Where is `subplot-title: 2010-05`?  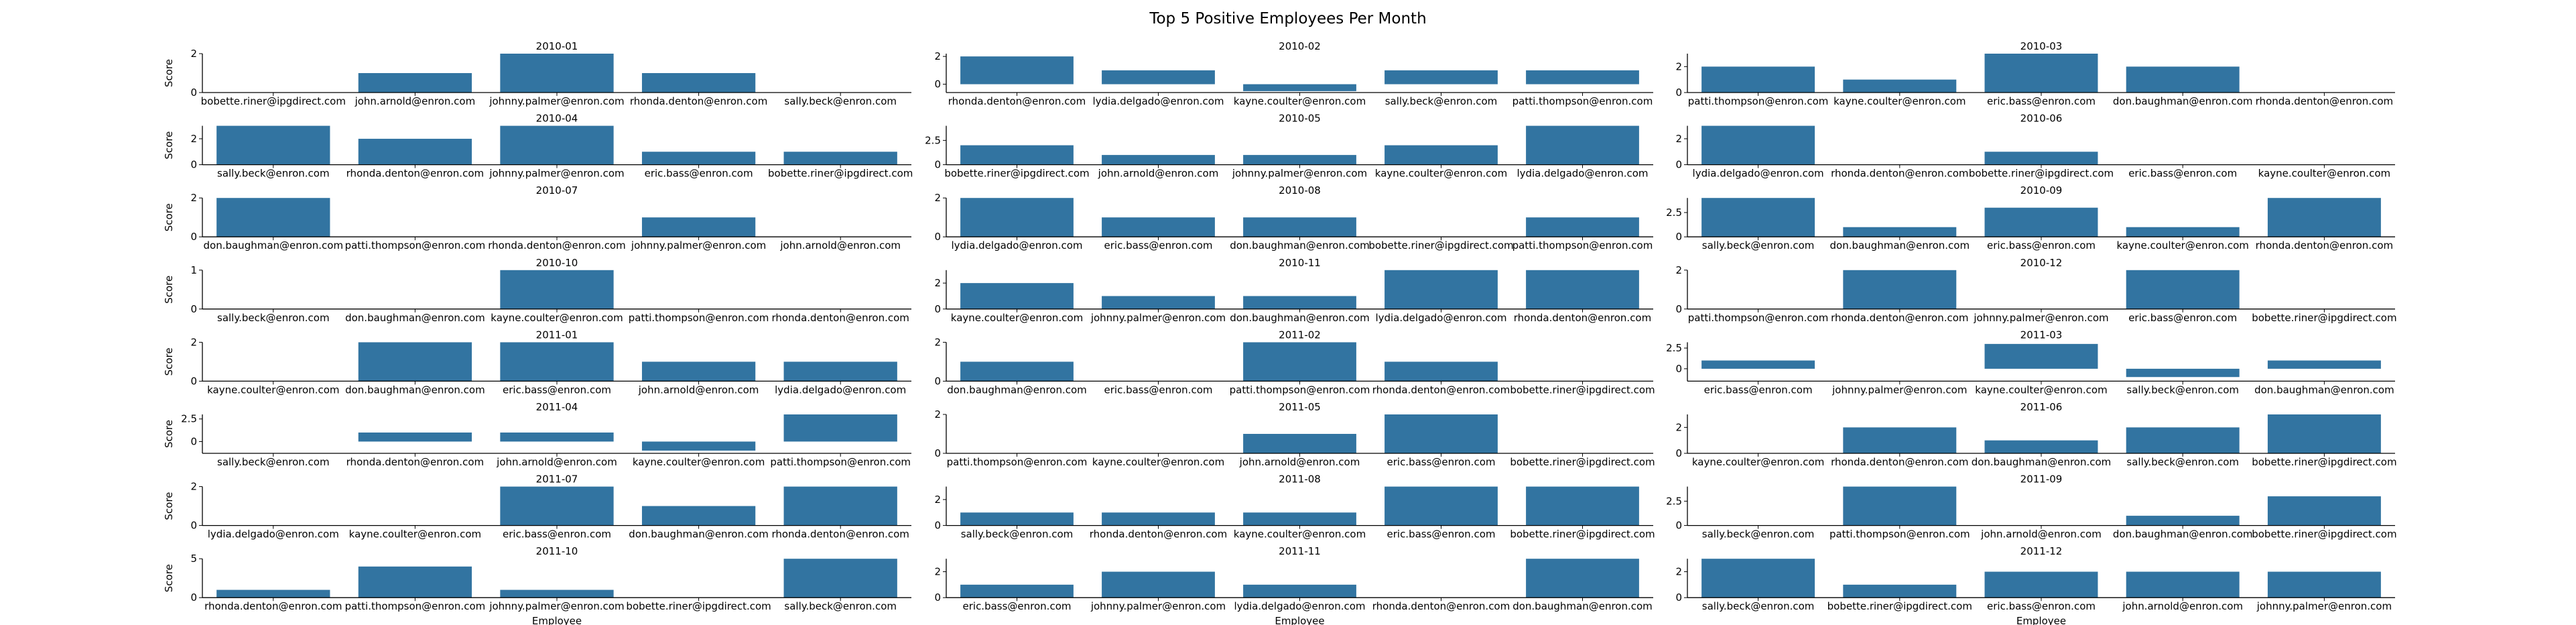
subplot-title: 2010-05 is located at coordinates (1300, 119).